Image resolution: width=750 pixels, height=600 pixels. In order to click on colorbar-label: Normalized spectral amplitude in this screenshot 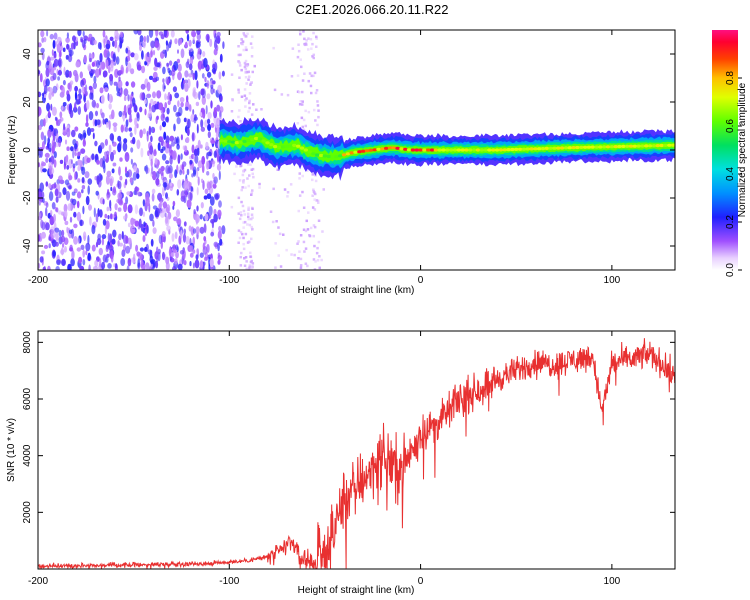, I will do `click(742, 149)`.